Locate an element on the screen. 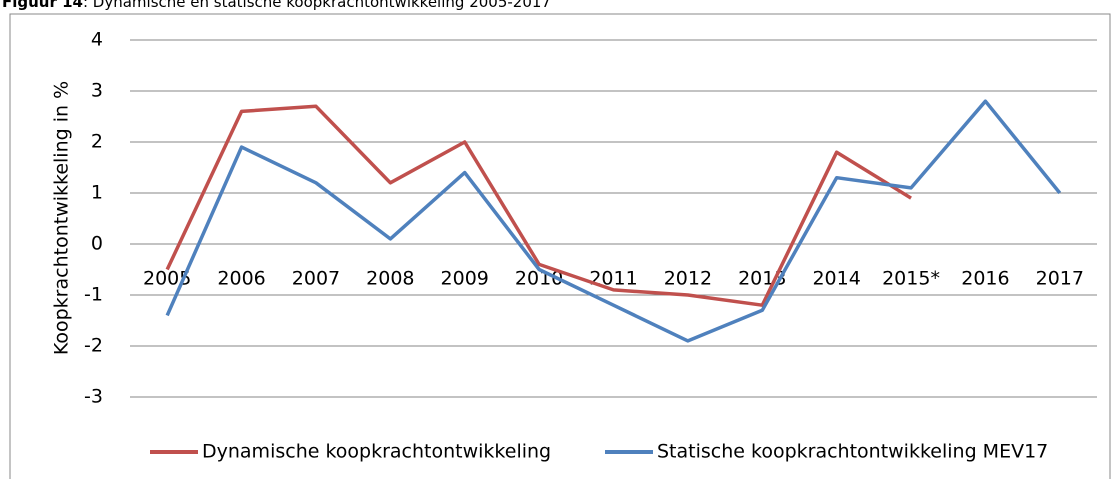 Image resolution: width=1114 pixels, height=479 pixels. y-tick-label: 2 is located at coordinates (97, 142).